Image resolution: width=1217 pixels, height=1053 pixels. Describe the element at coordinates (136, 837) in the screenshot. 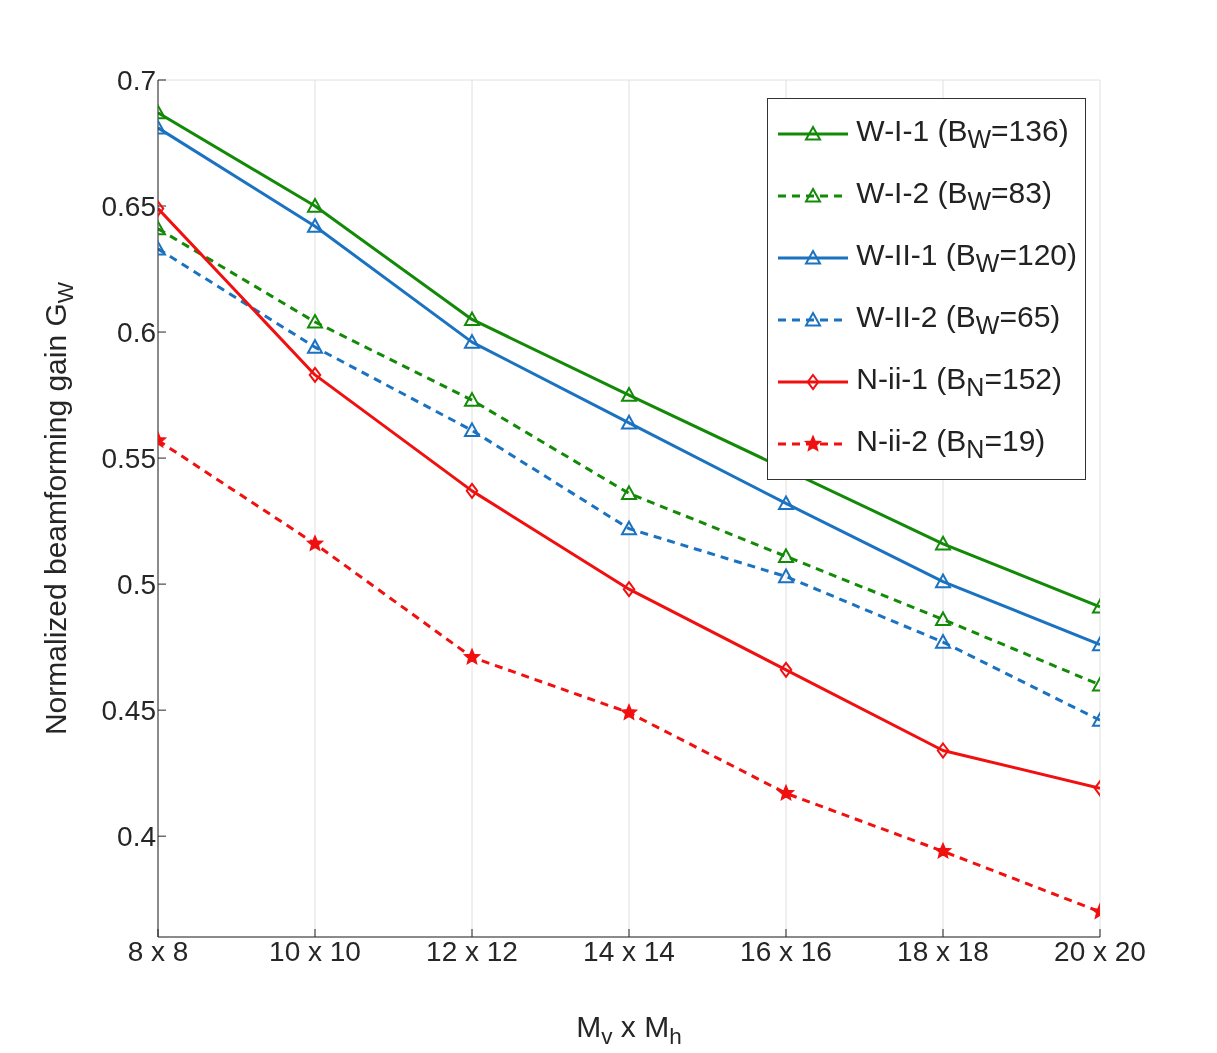

I see `y-tick-label: 0.4` at that location.